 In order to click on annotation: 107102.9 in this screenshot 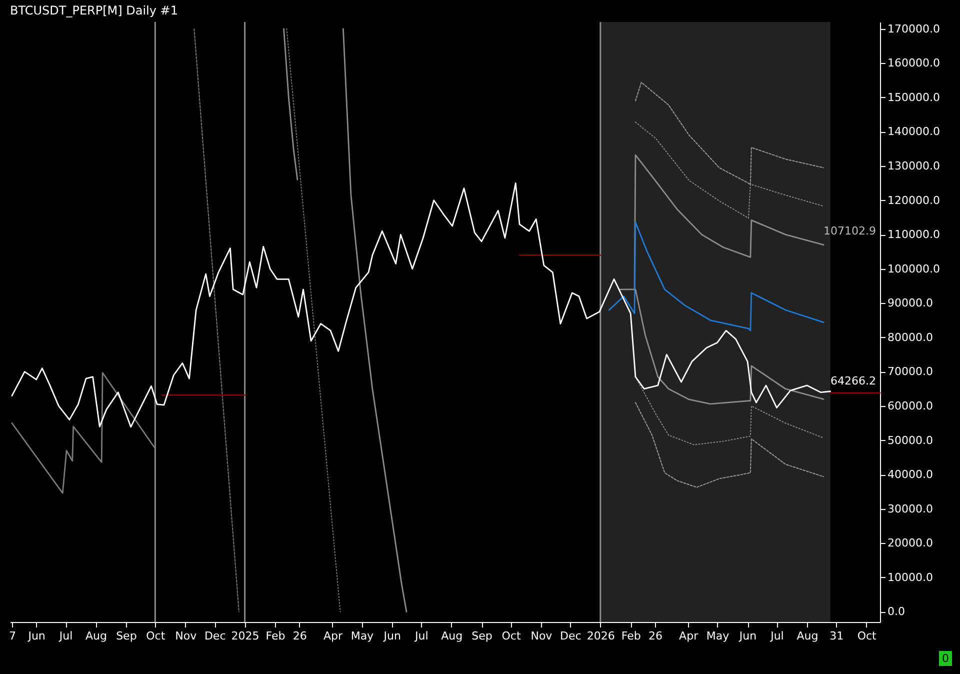, I will do `click(850, 231)`.